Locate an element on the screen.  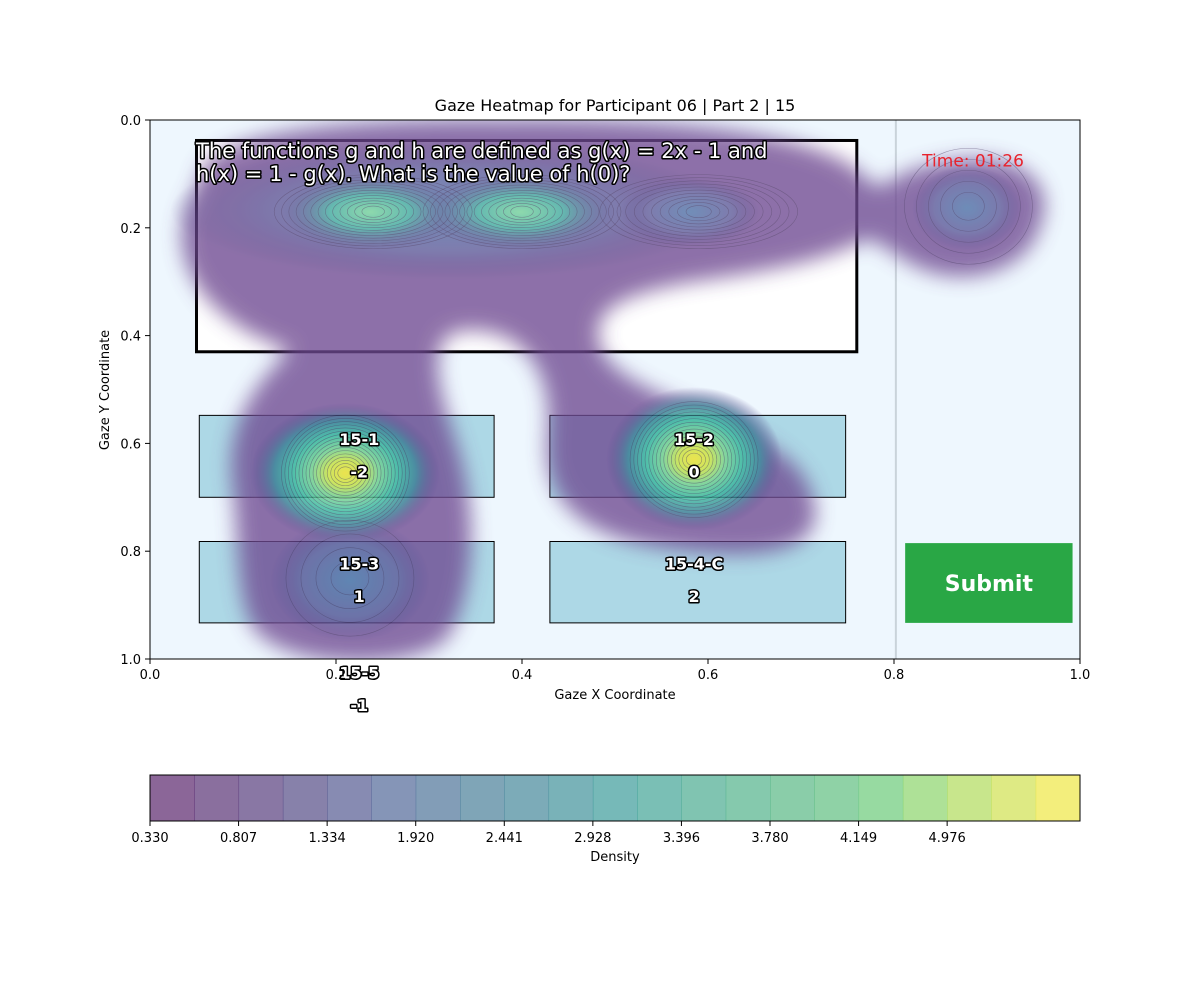
density-peak-right is located at coordinates (967, 208).